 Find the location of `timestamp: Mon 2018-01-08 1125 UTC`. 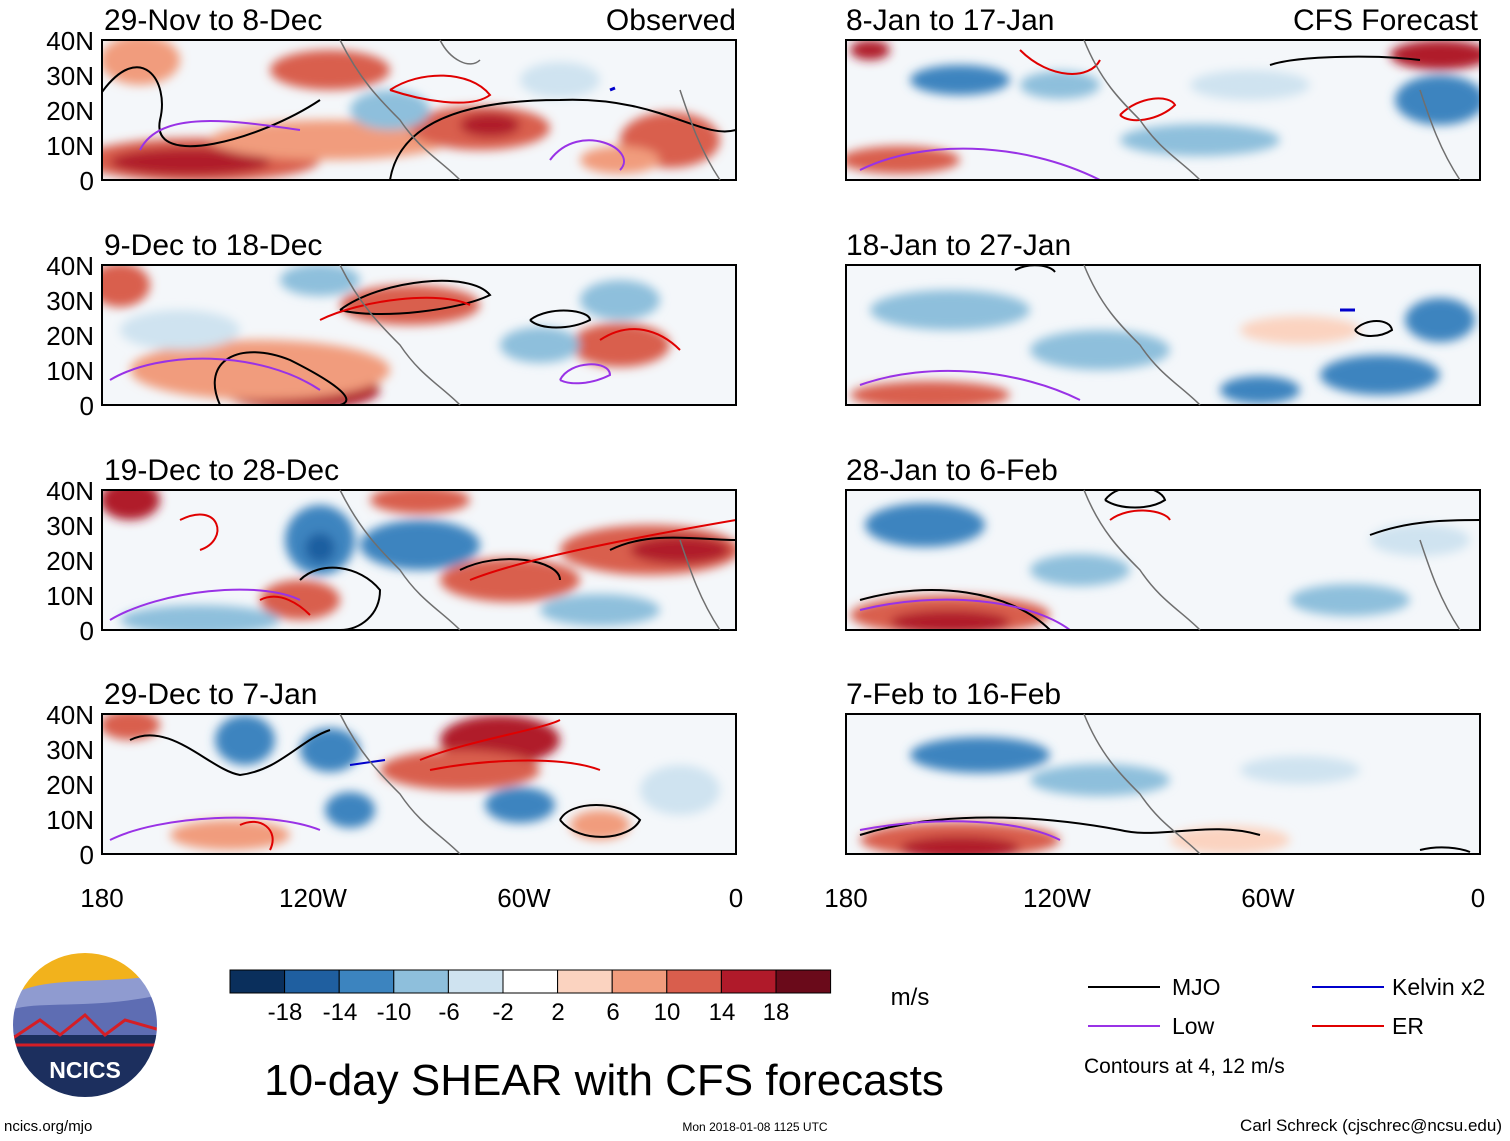

timestamp: Mon 2018-01-08 1125 UTC is located at coordinates (755, 1127).